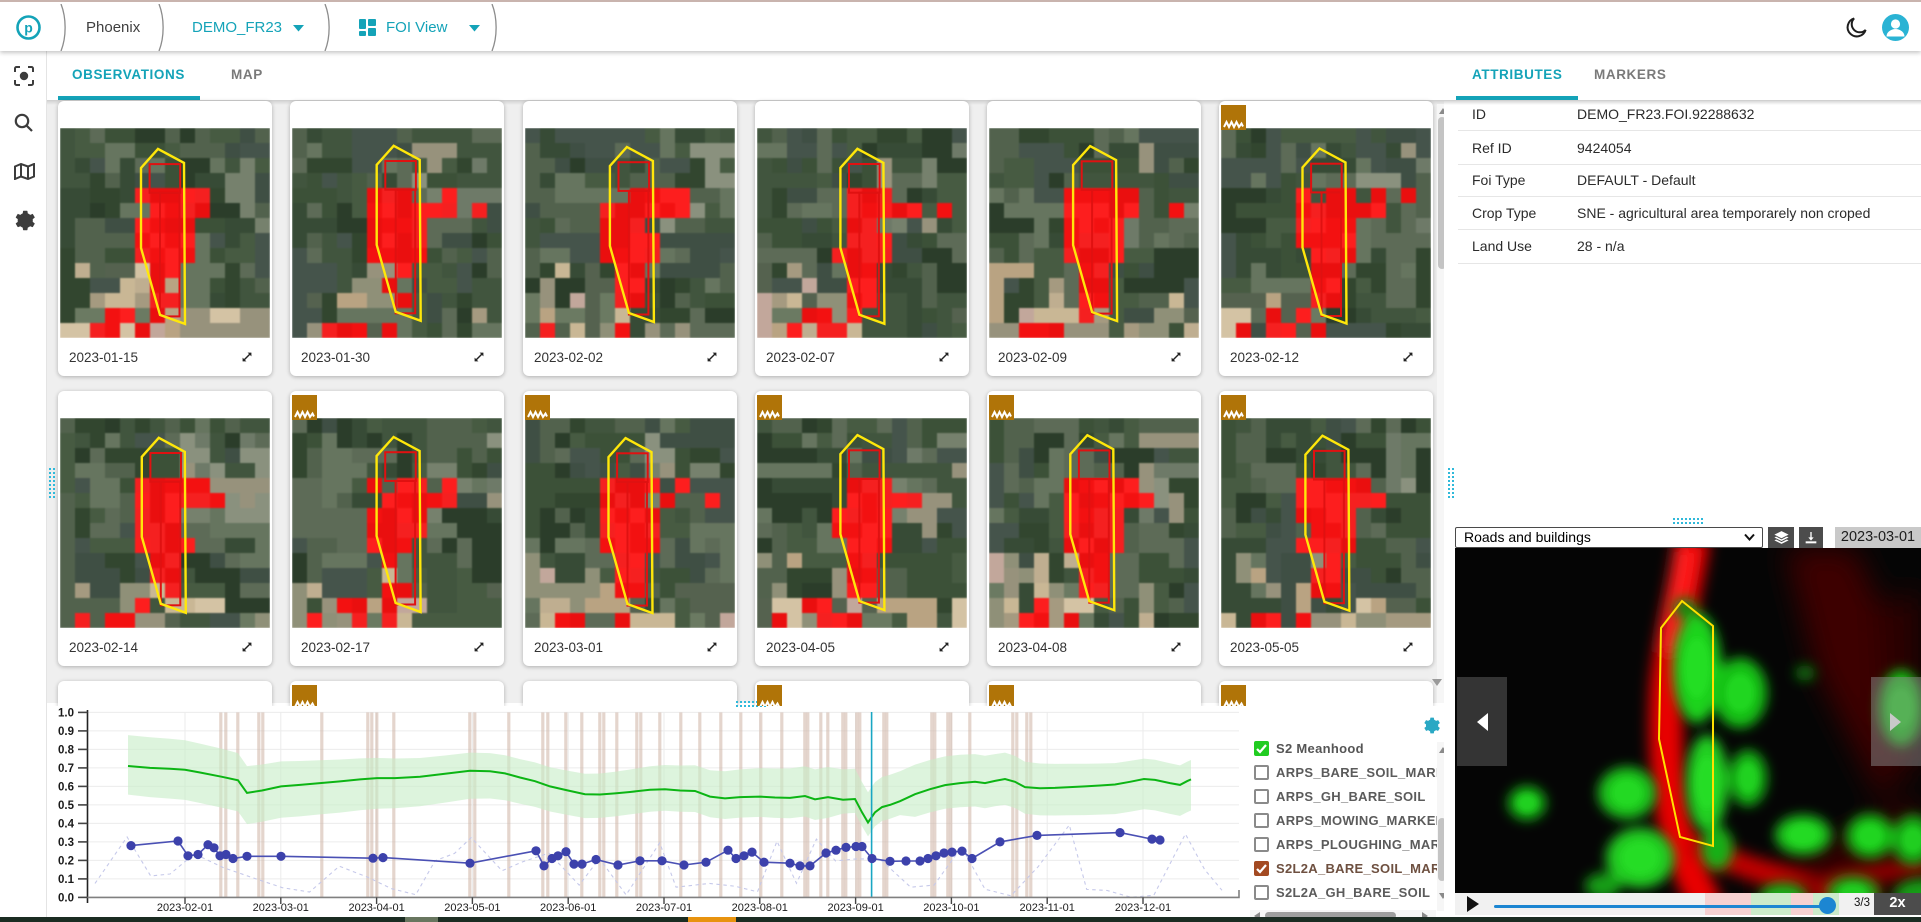 This screenshot has height=922, width=1921. I want to click on svg-text: 2023-12-01, so click(1143, 908).